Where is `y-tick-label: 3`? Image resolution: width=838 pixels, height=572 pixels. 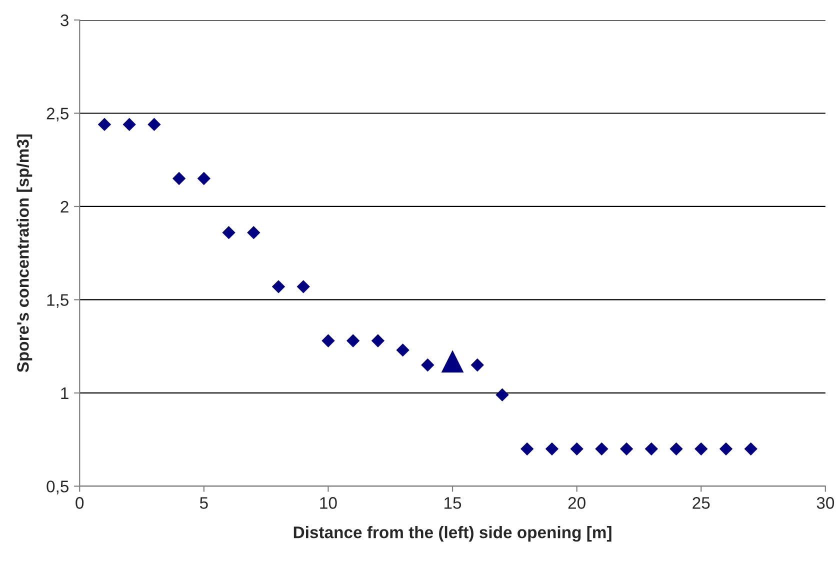
y-tick-label: 3 is located at coordinates (64, 20).